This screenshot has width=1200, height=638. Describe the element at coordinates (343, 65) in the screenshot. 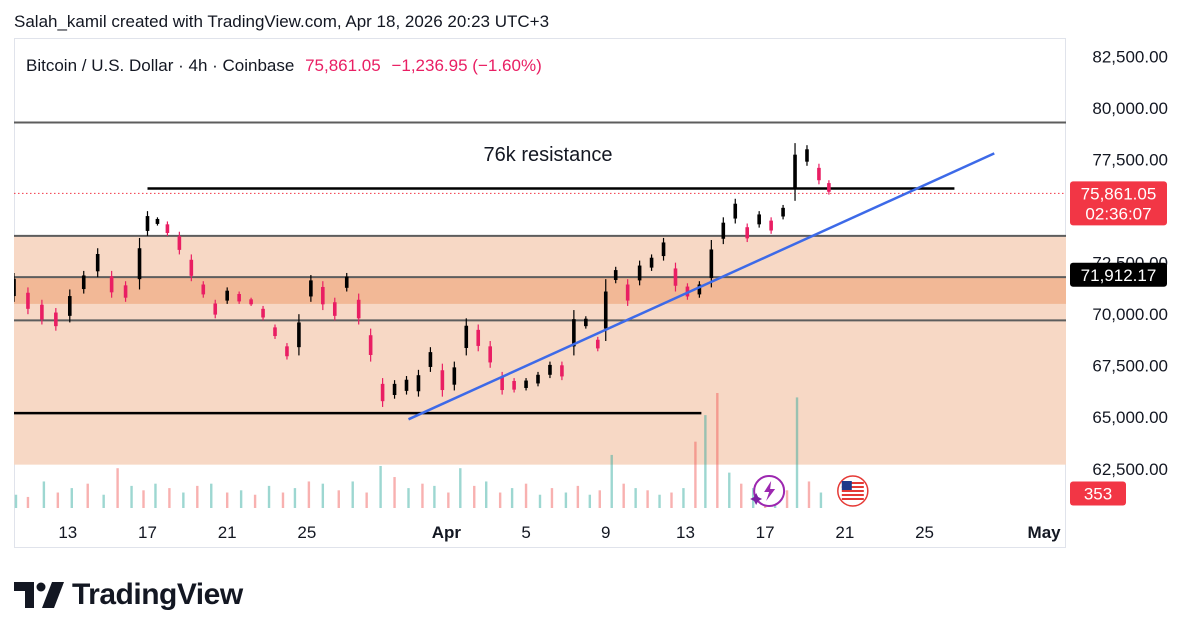

I see `last-price: 75,861.05` at that location.